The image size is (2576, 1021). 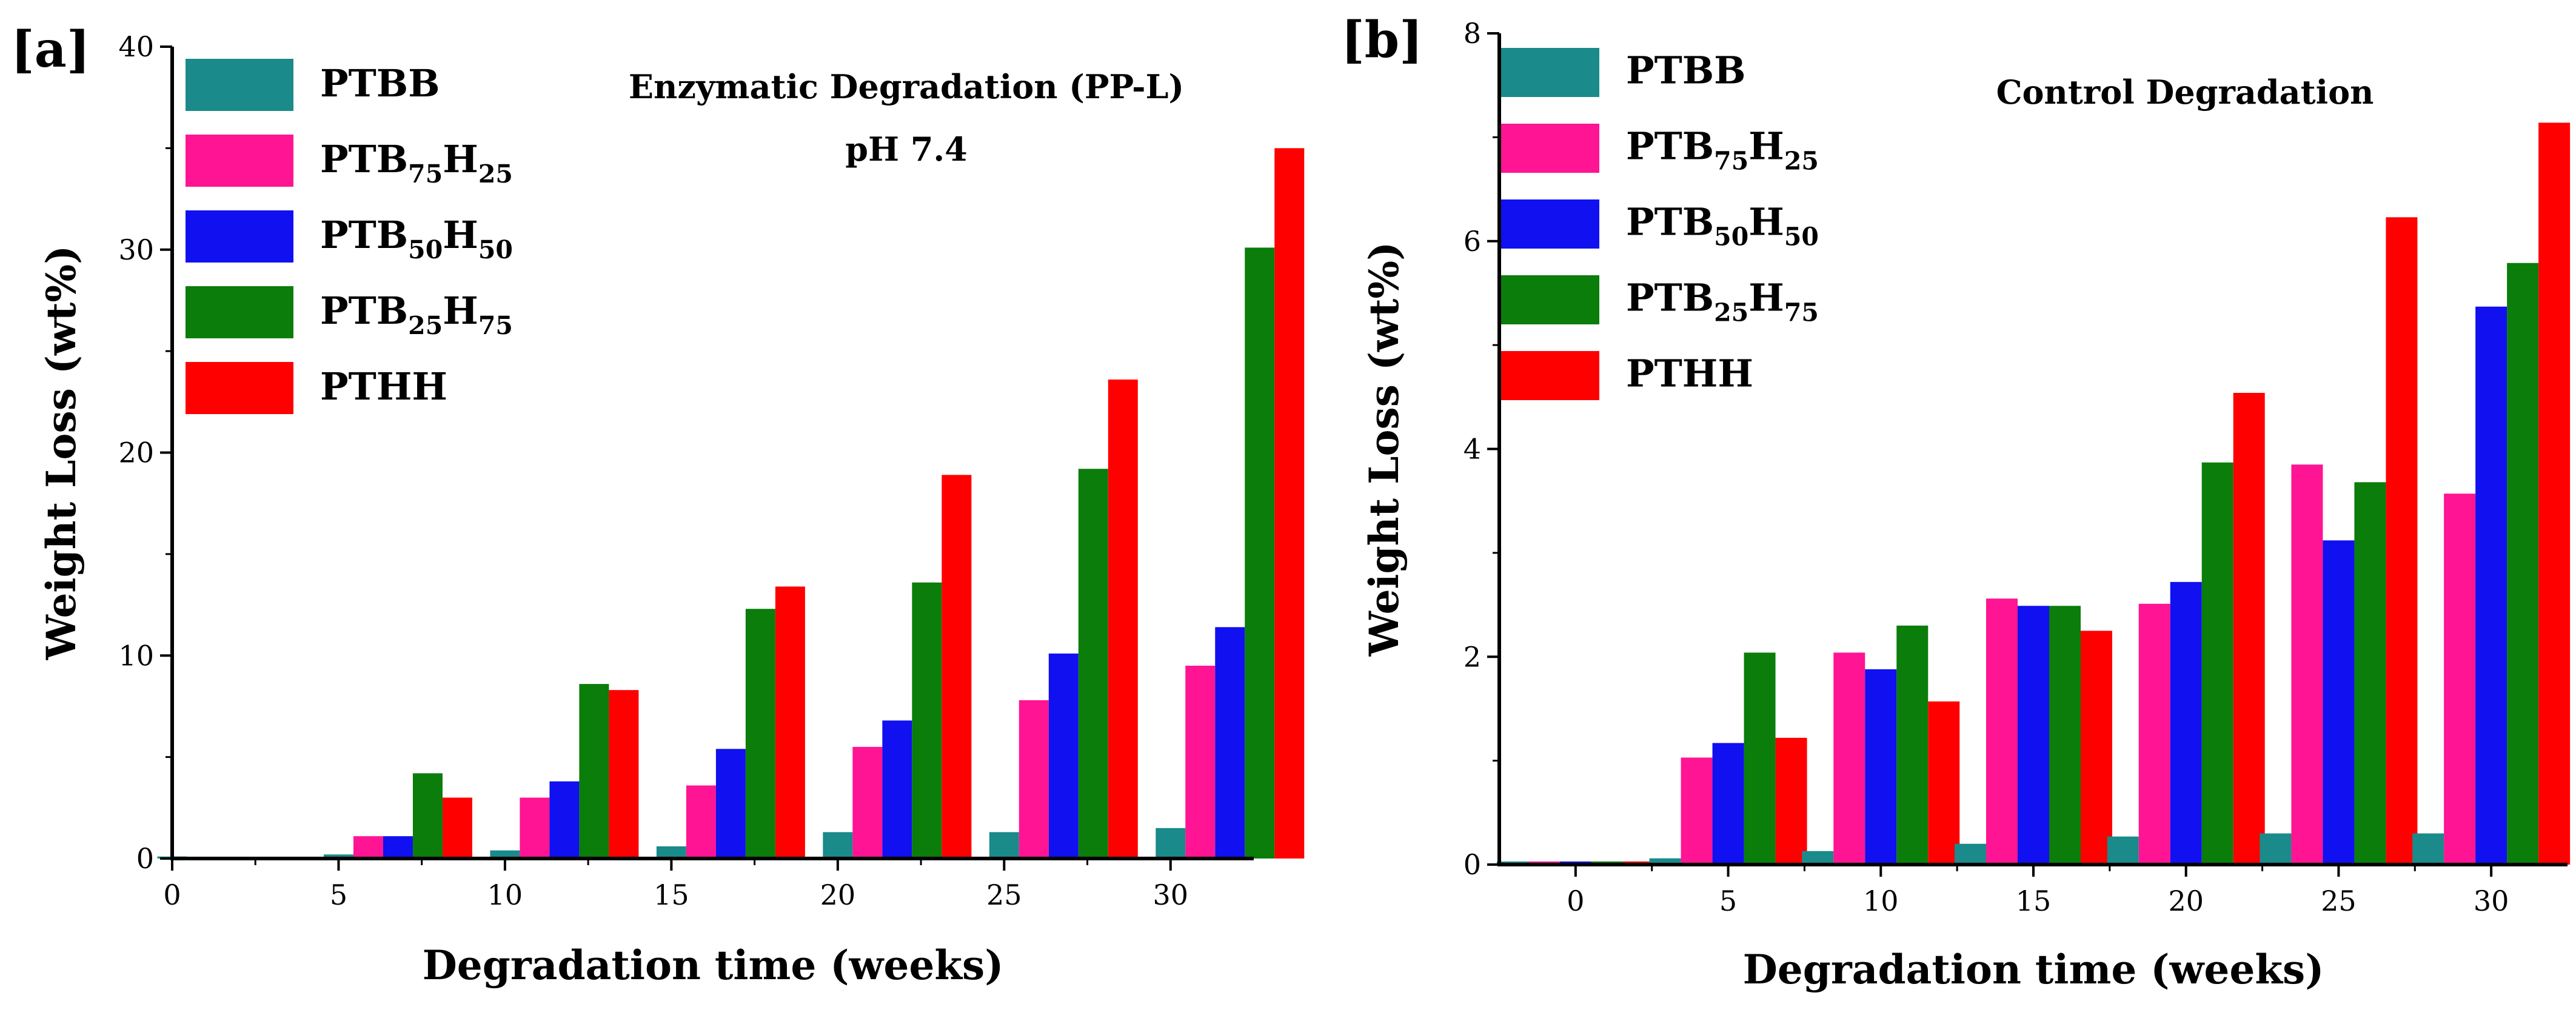 What do you see at coordinates (1722, 149) in the screenshot?
I see `legend-label-ptb75h25: PTB75H25` at bounding box center [1722, 149].